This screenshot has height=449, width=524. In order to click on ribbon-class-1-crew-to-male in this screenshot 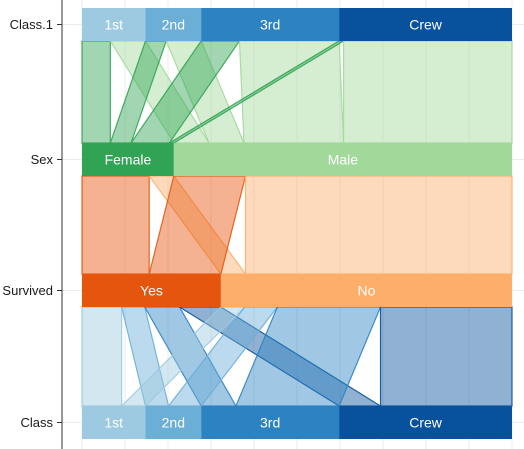, I will do `click(428, 92)`.